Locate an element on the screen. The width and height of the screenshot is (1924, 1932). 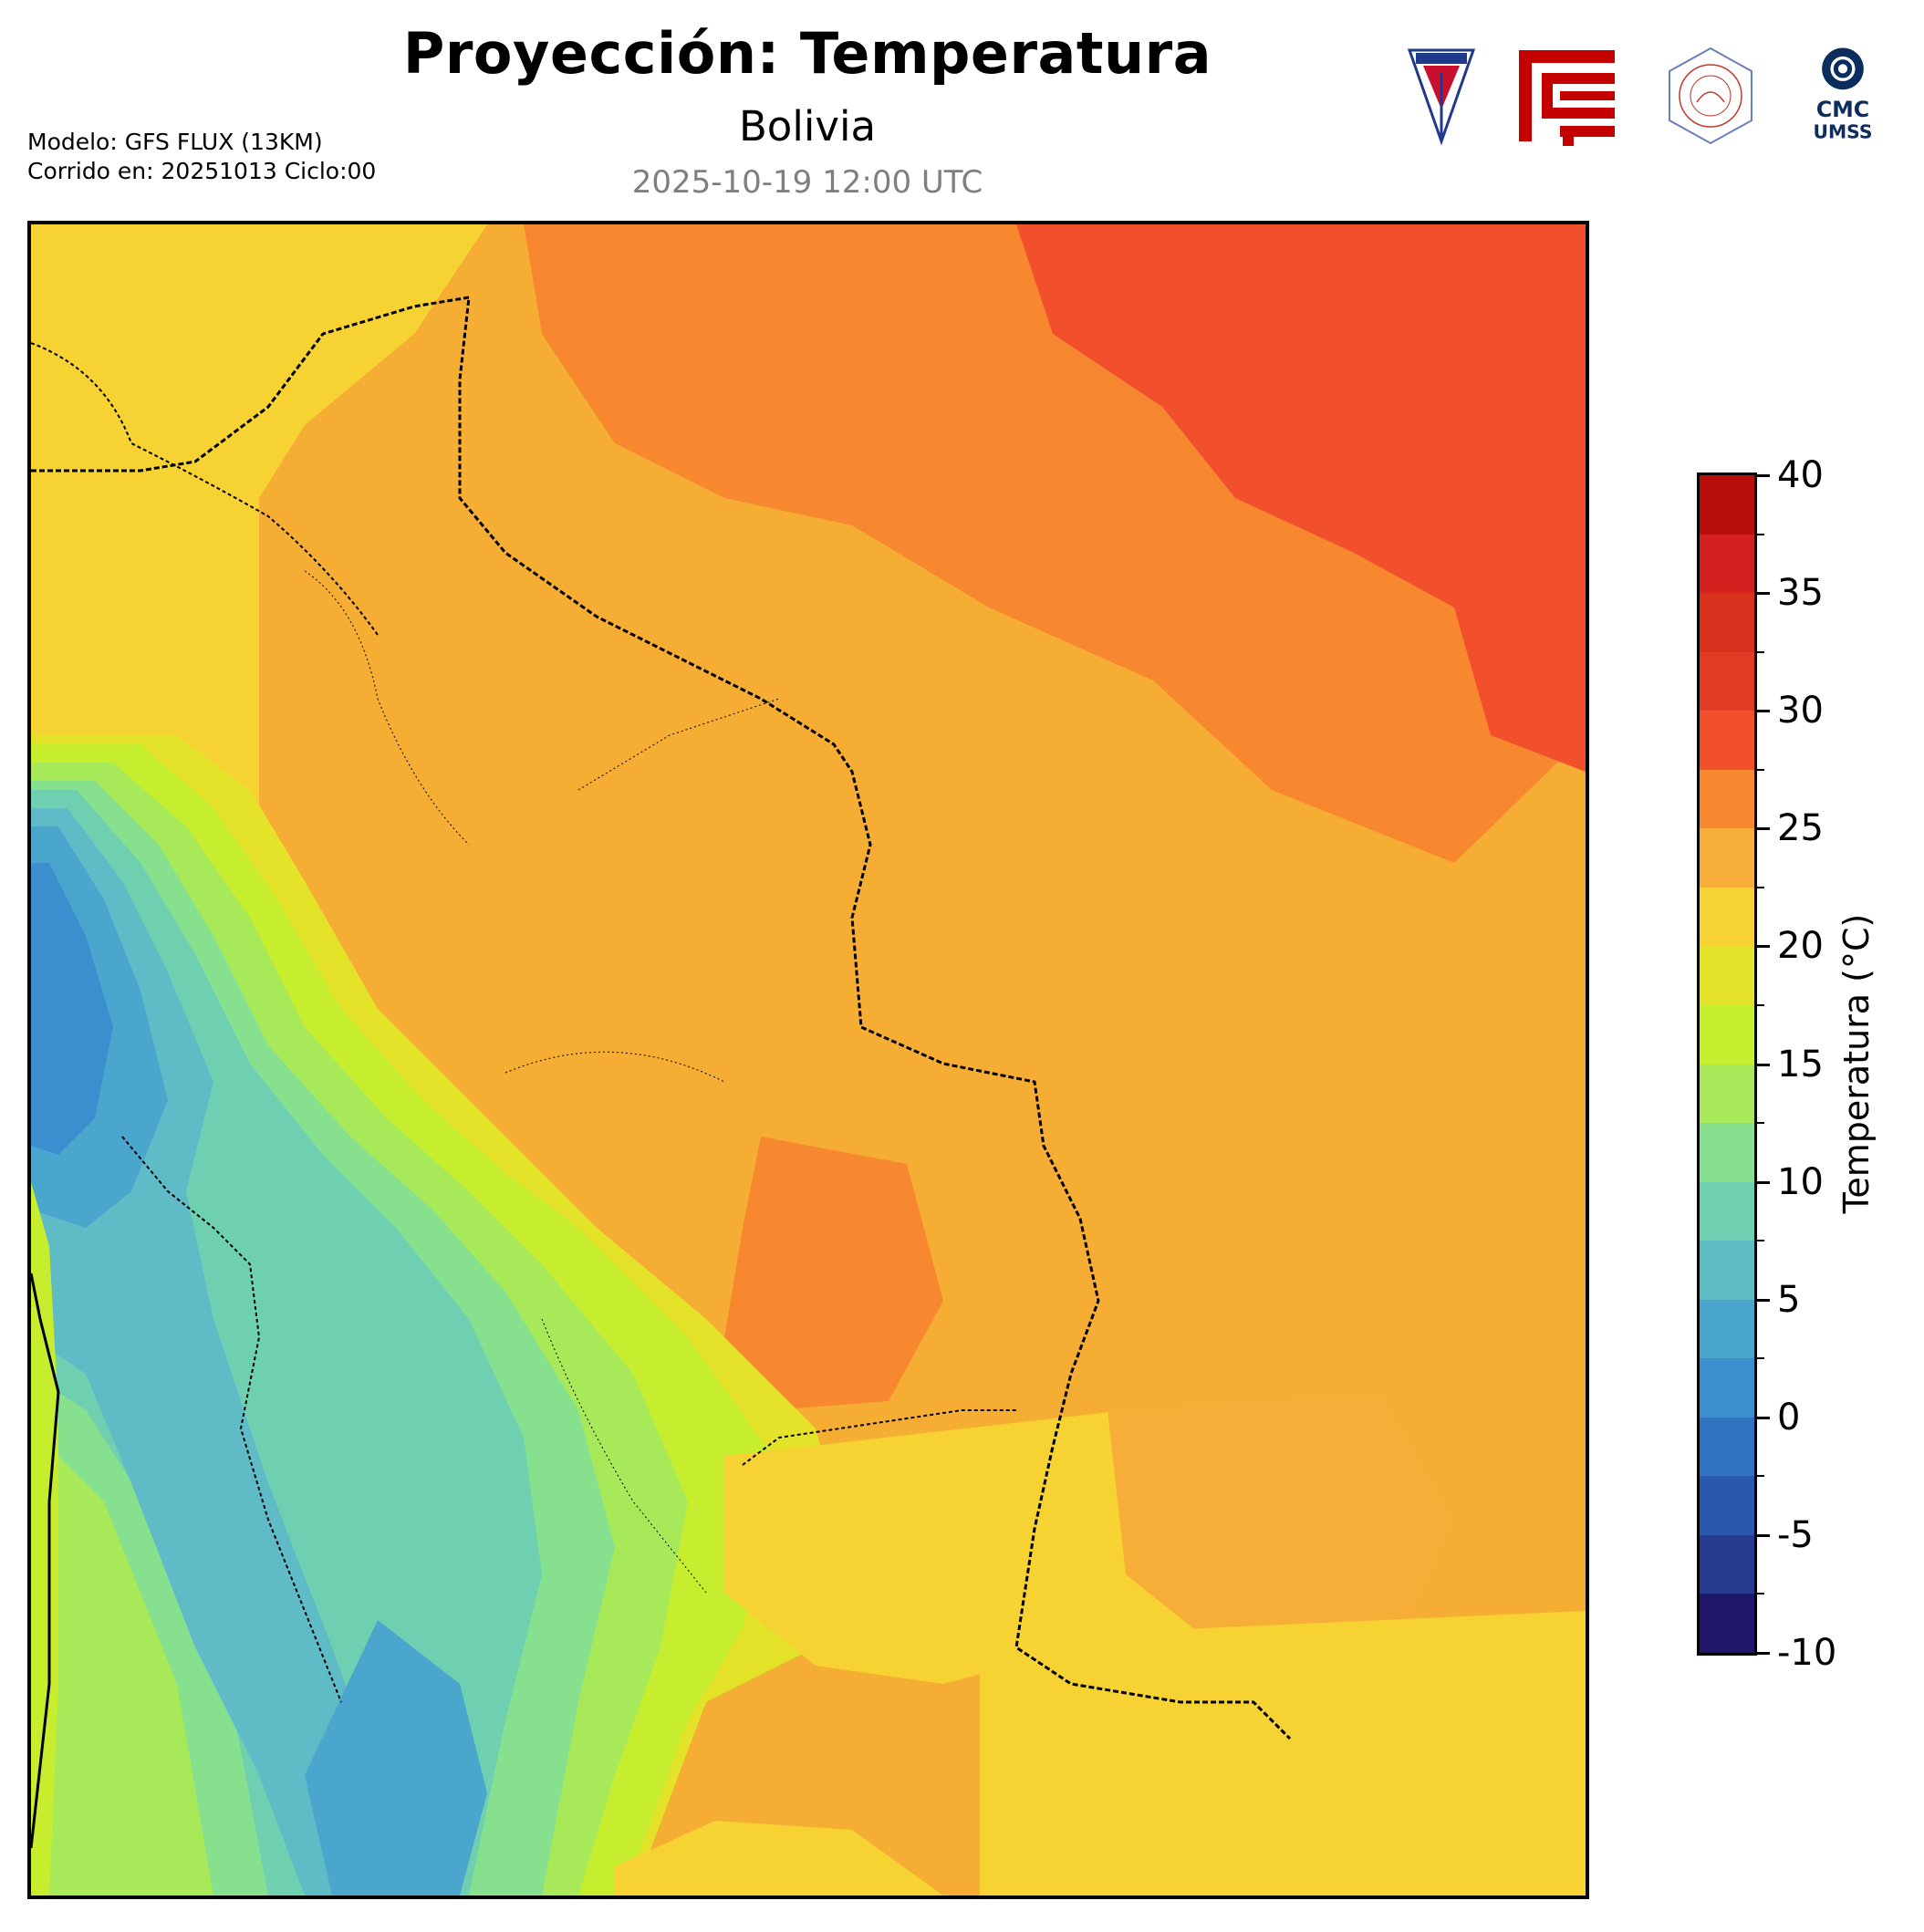
colorbar-tick-label: 25 is located at coordinates (1800, 828).